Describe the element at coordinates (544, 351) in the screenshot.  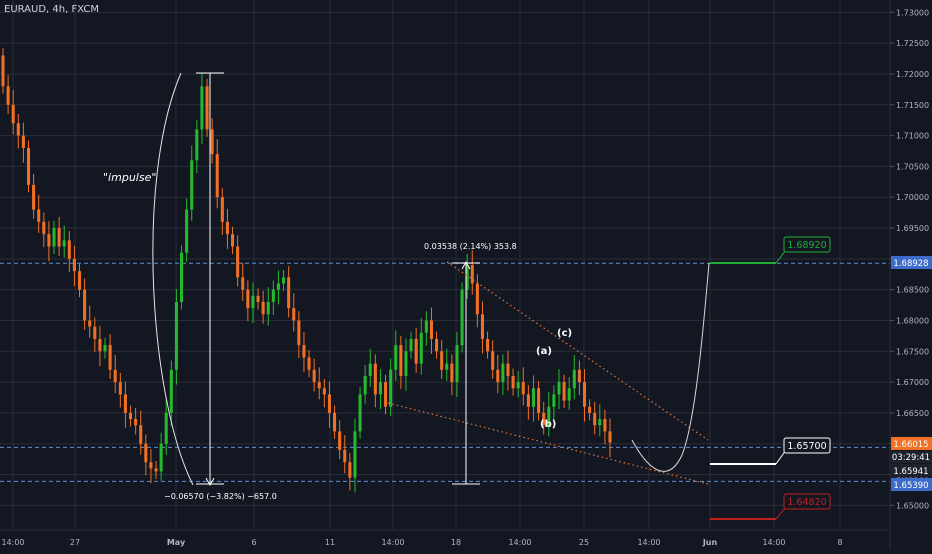
I see `wave-a-label: (a)` at that location.